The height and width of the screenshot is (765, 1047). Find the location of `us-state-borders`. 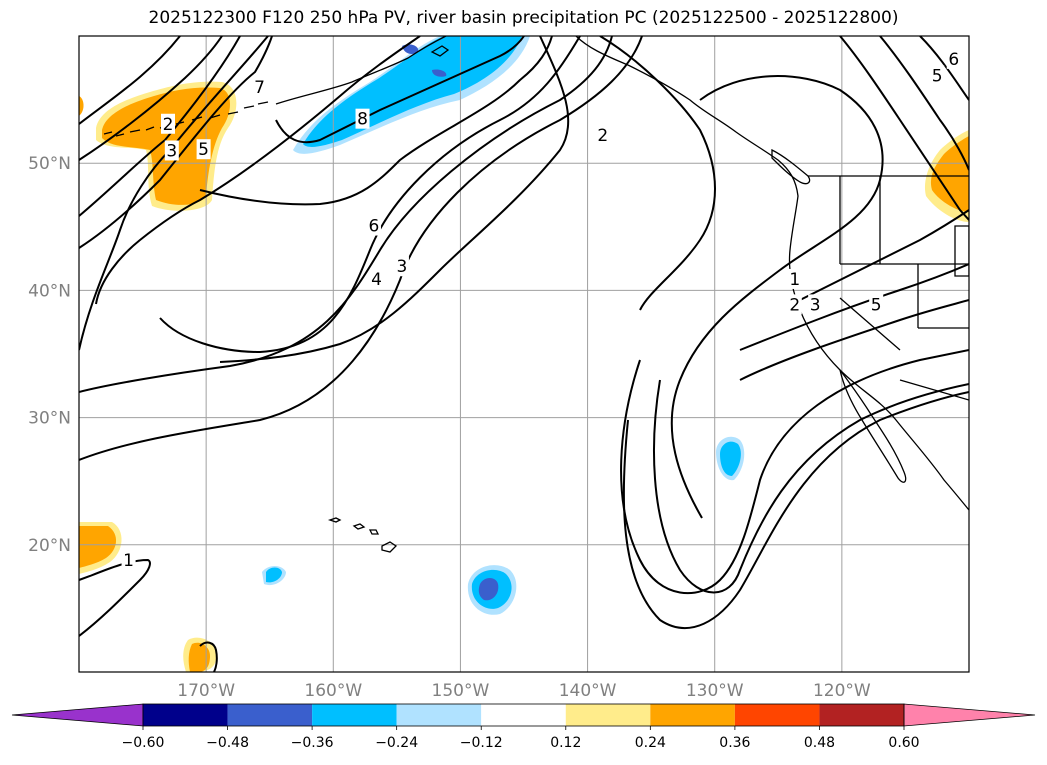

us-state-borders is located at coordinates (904, 288).